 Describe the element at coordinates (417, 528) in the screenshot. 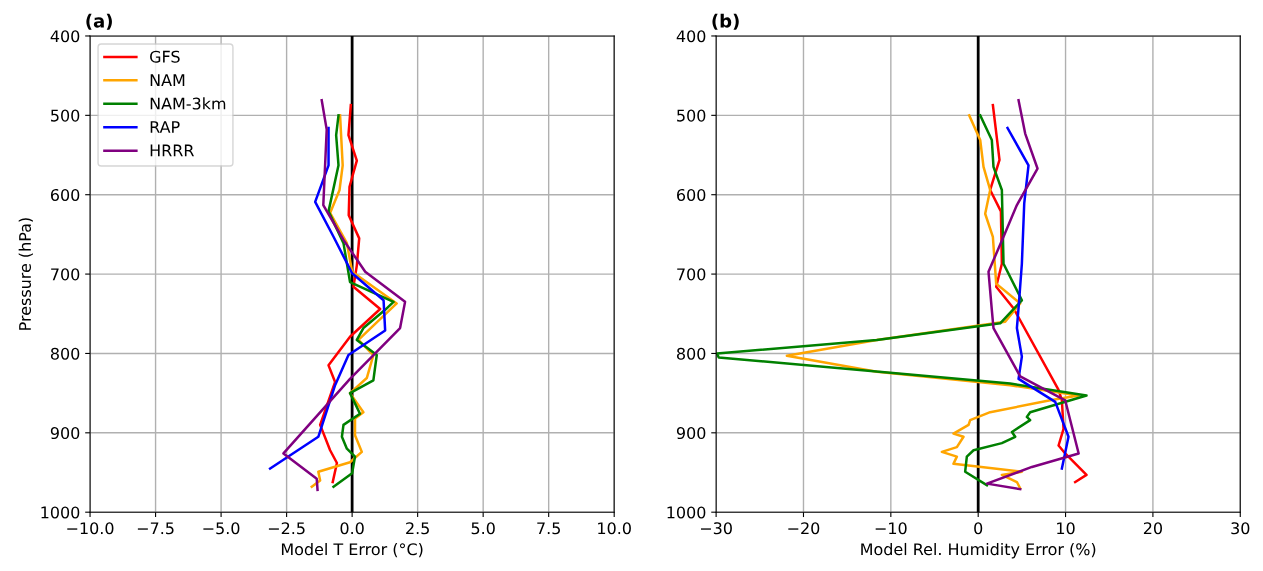

I see `x-tick-label: 2.5` at that location.